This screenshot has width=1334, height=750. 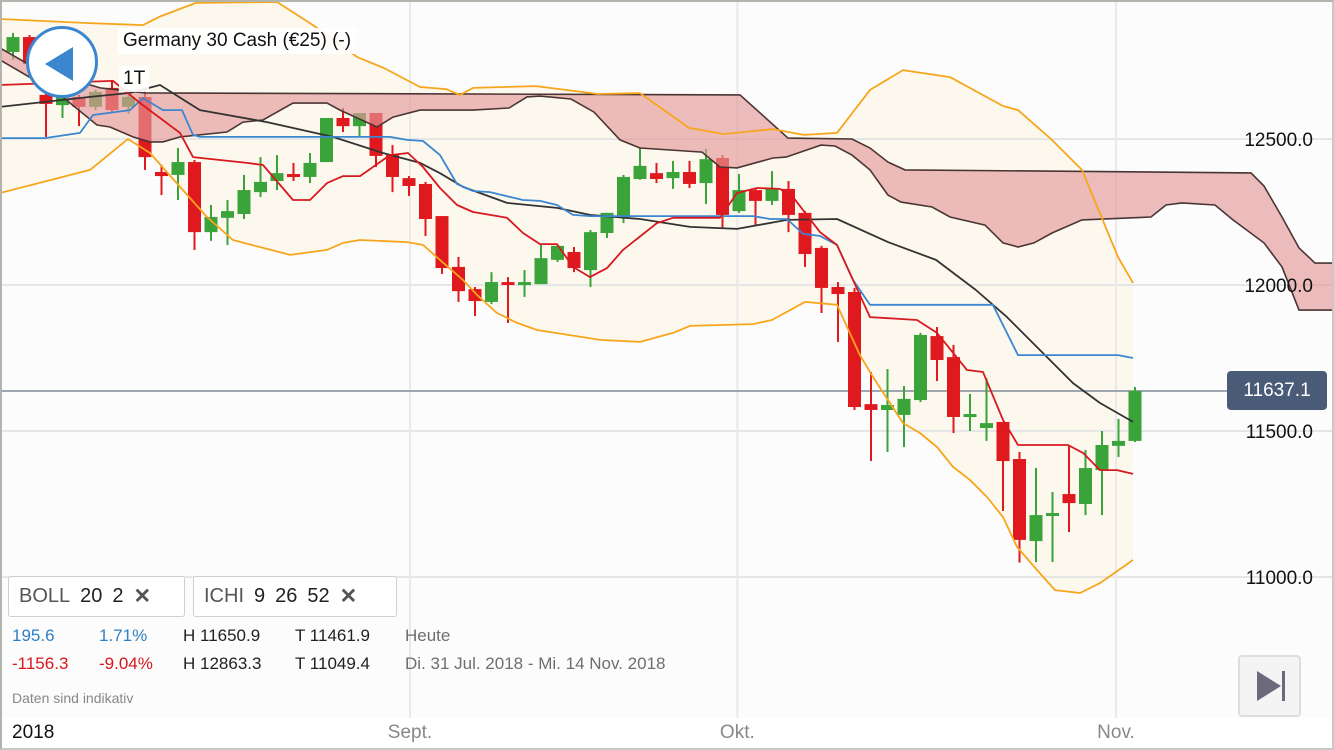 What do you see at coordinates (118, 596) in the screenshot?
I see `indicator-param: 2` at bounding box center [118, 596].